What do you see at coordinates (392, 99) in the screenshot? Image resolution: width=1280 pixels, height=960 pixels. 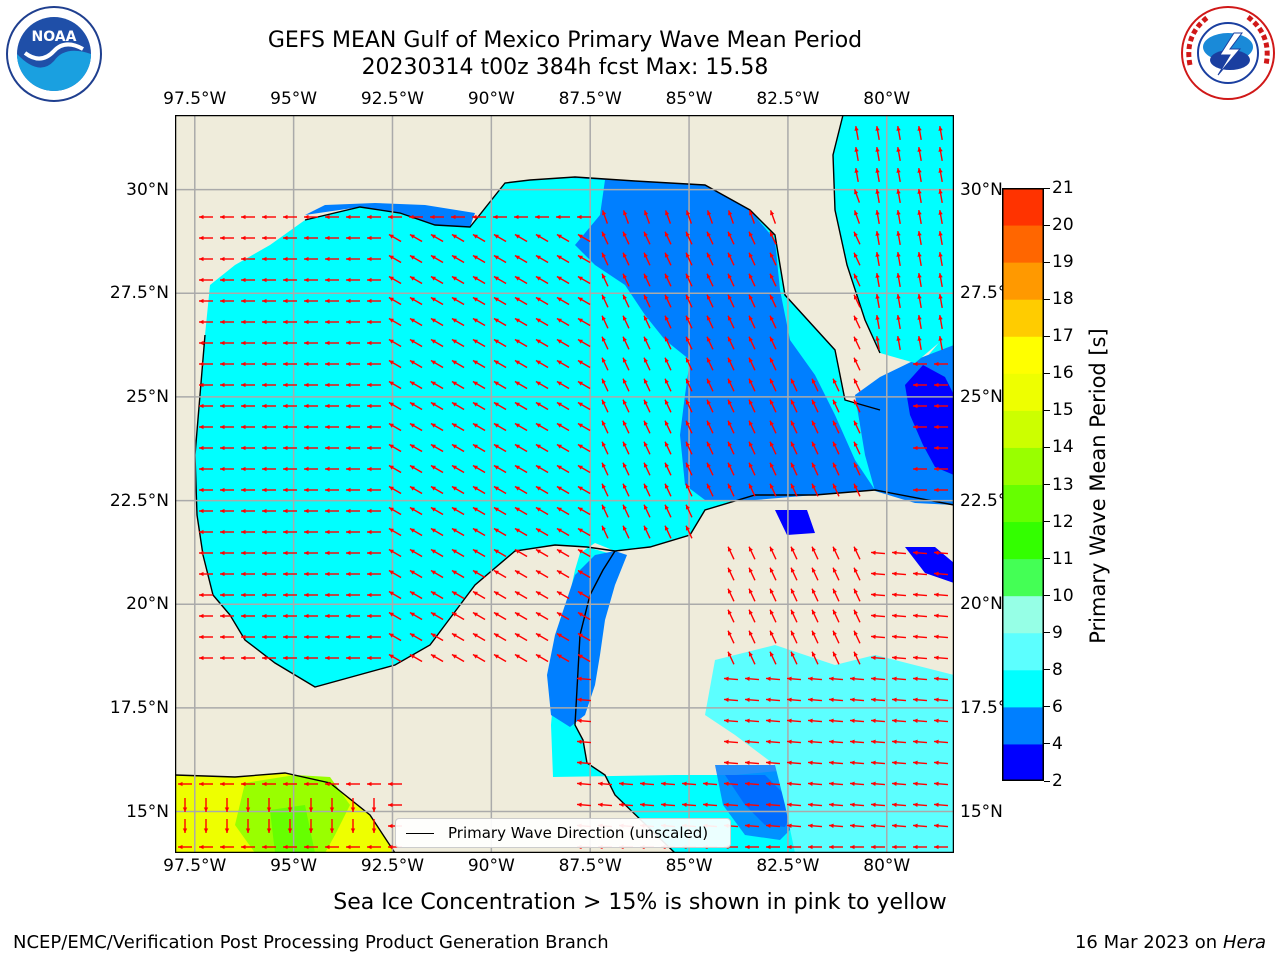 I see `lon-label: 92.5°W` at bounding box center [392, 99].